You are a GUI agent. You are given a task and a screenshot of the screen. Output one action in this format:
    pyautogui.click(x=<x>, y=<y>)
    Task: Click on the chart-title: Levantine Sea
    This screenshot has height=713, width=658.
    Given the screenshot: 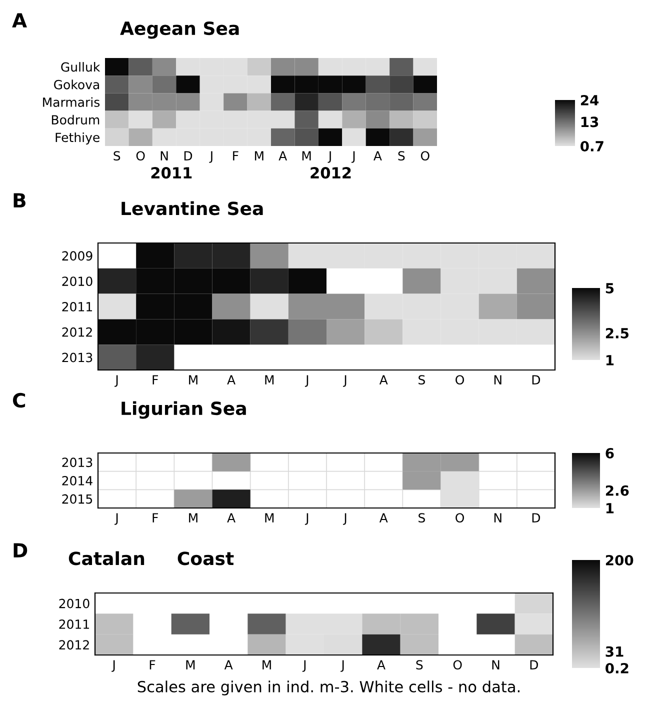 What is the action you would take?
    pyautogui.click(x=192, y=208)
    